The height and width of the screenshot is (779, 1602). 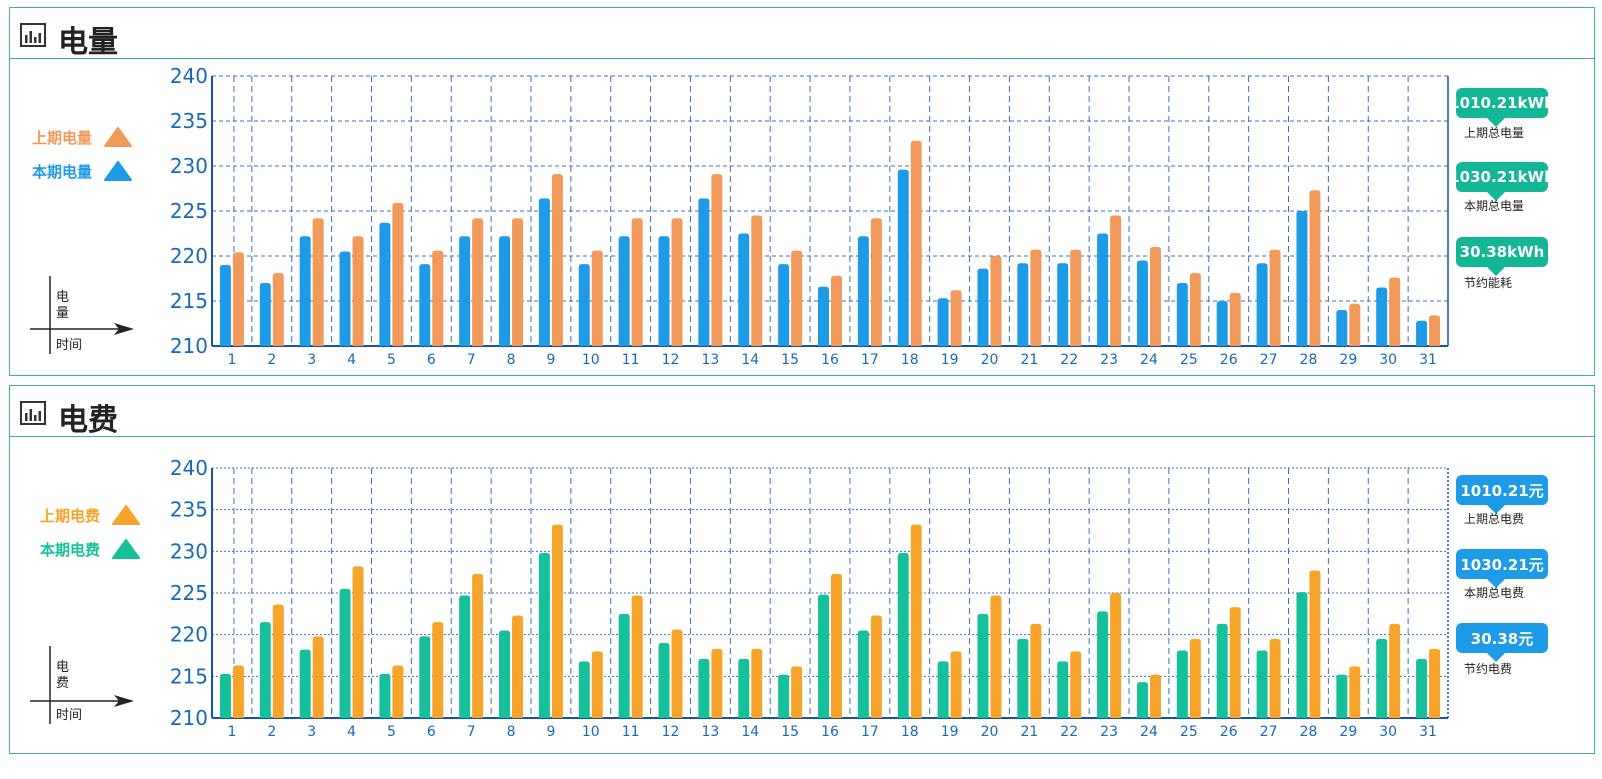 What do you see at coordinates (90, 549) in the screenshot?
I see `legend-item-curr: 本期电费` at bounding box center [90, 549].